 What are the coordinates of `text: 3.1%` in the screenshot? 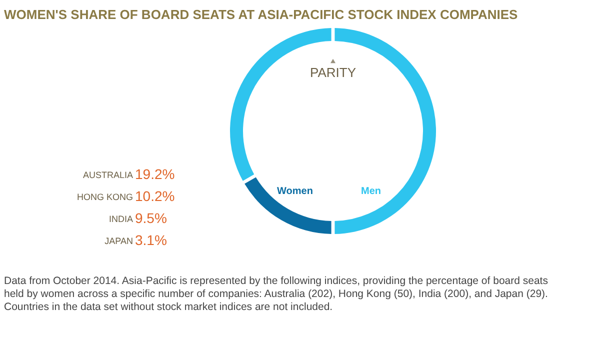 It's located at (151, 240).